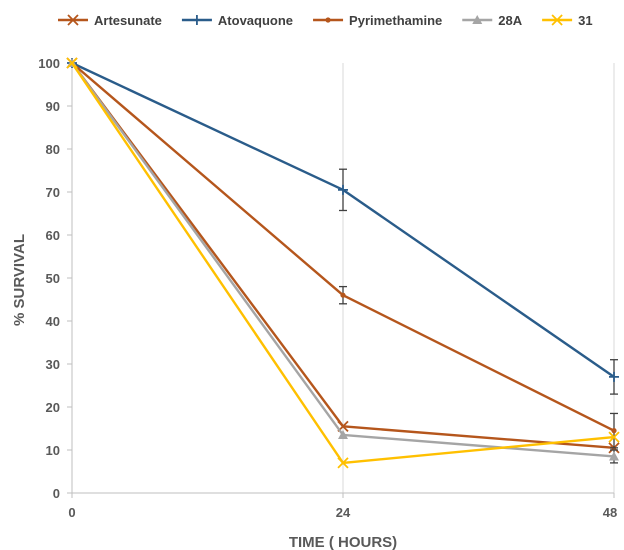  I want to click on y-tick-label: 90, so click(53, 106).